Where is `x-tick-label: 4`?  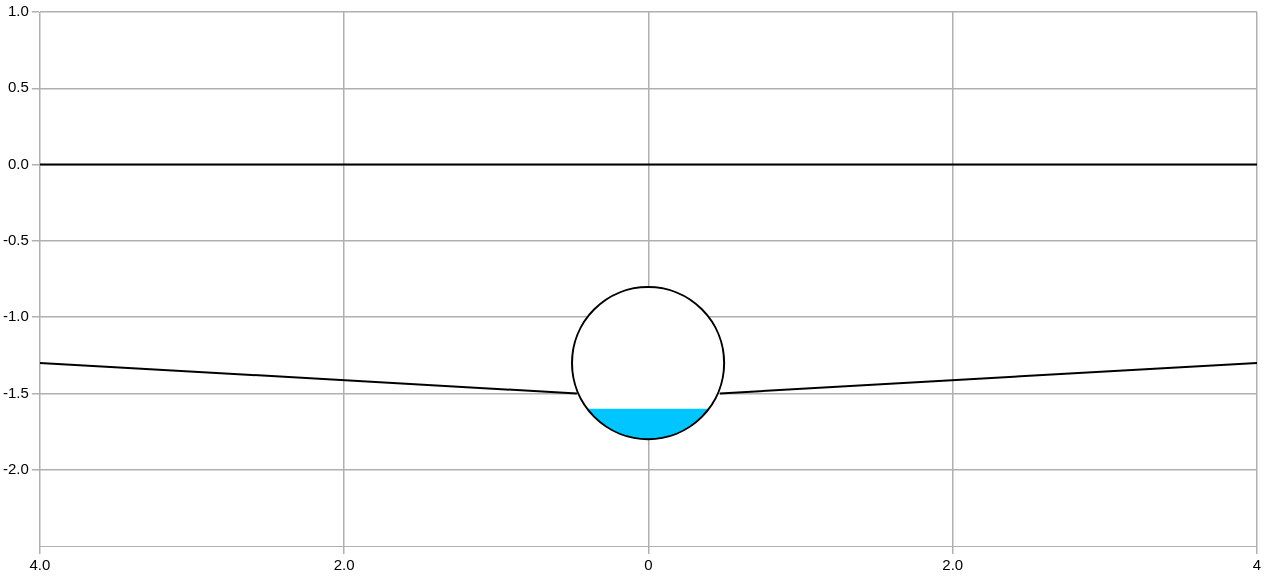 x-tick-label: 4 is located at coordinates (1257, 565).